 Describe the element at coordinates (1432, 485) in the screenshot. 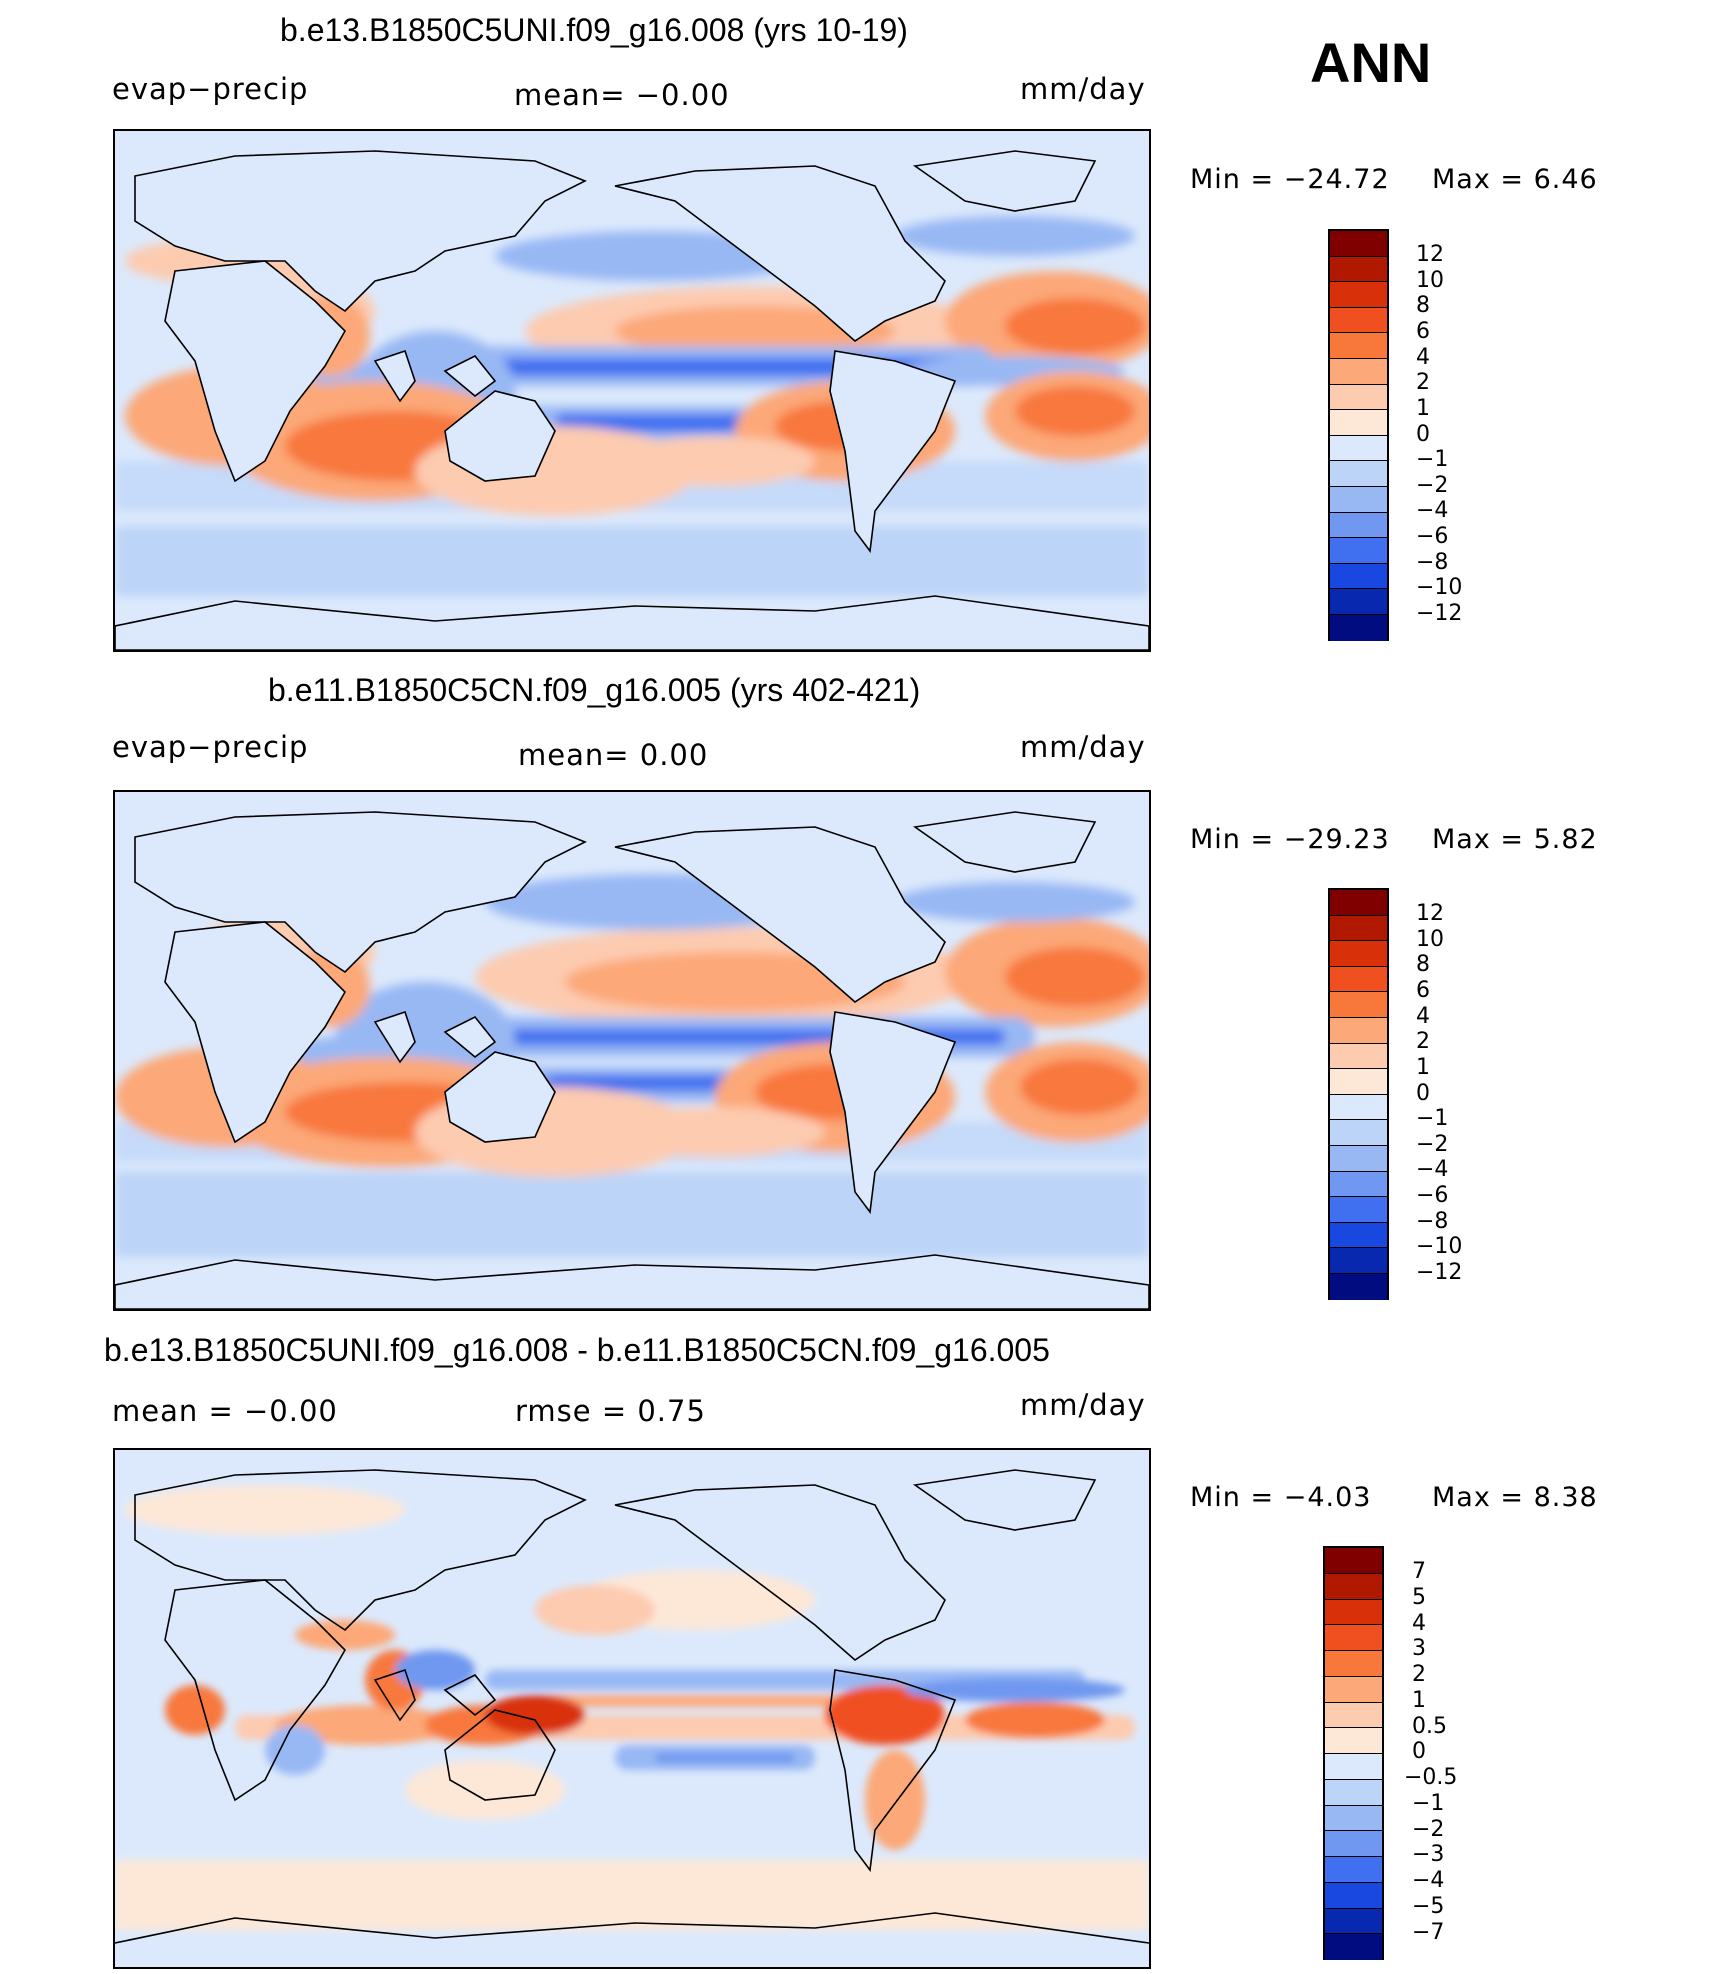

I see `panel1-colorbar-tick: −2` at that location.